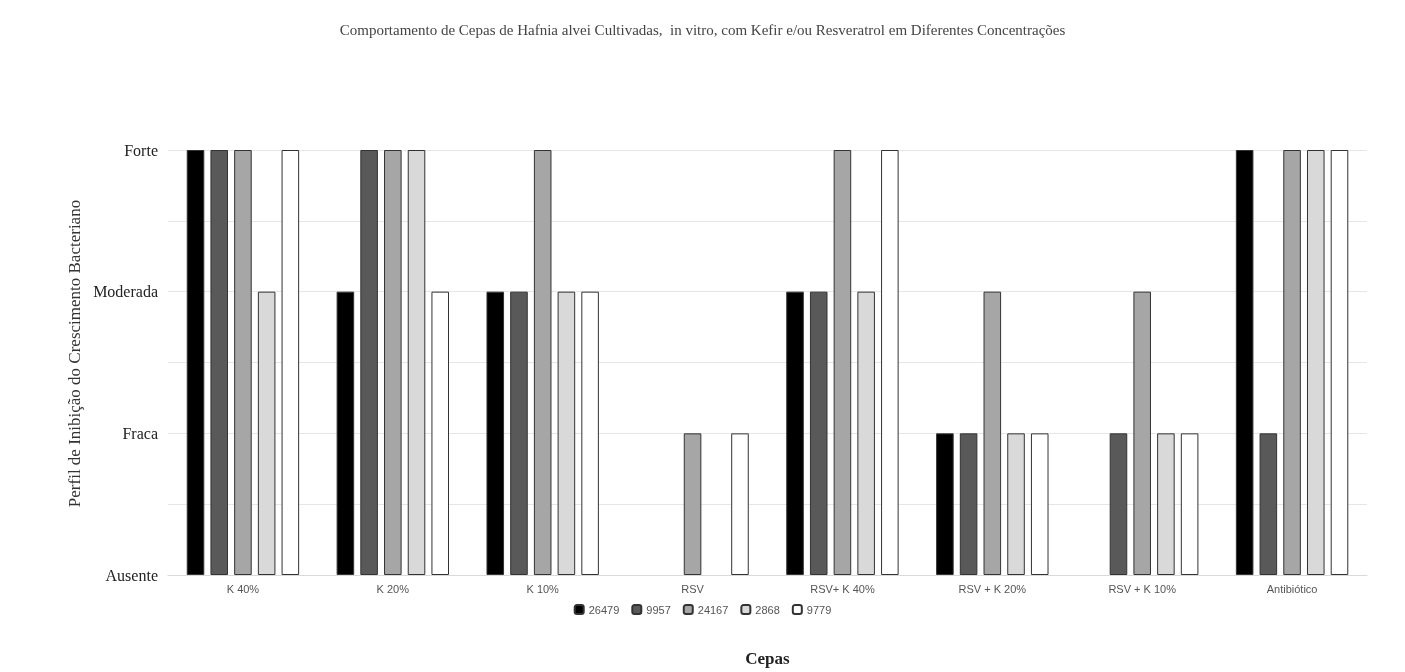 The image size is (1405, 672). I want to click on legend-label: 26479, so click(604, 609).